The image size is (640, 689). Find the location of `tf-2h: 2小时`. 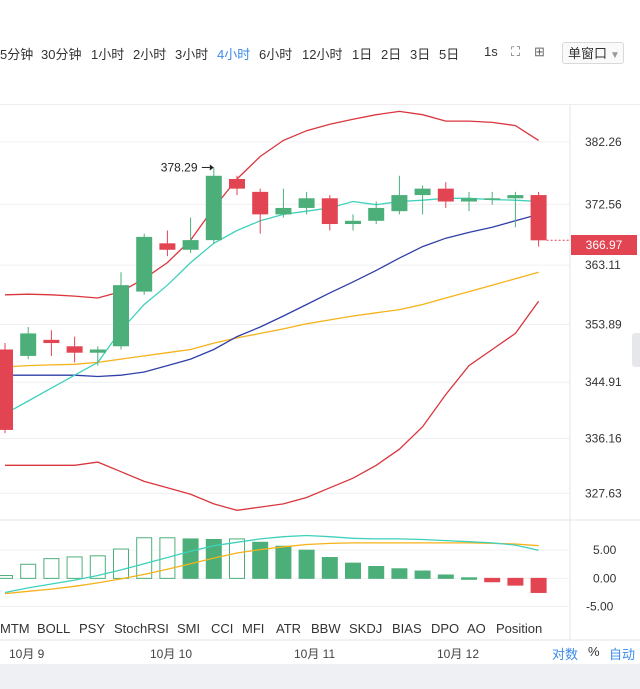

tf-2h: 2小时 is located at coordinates (150, 54).